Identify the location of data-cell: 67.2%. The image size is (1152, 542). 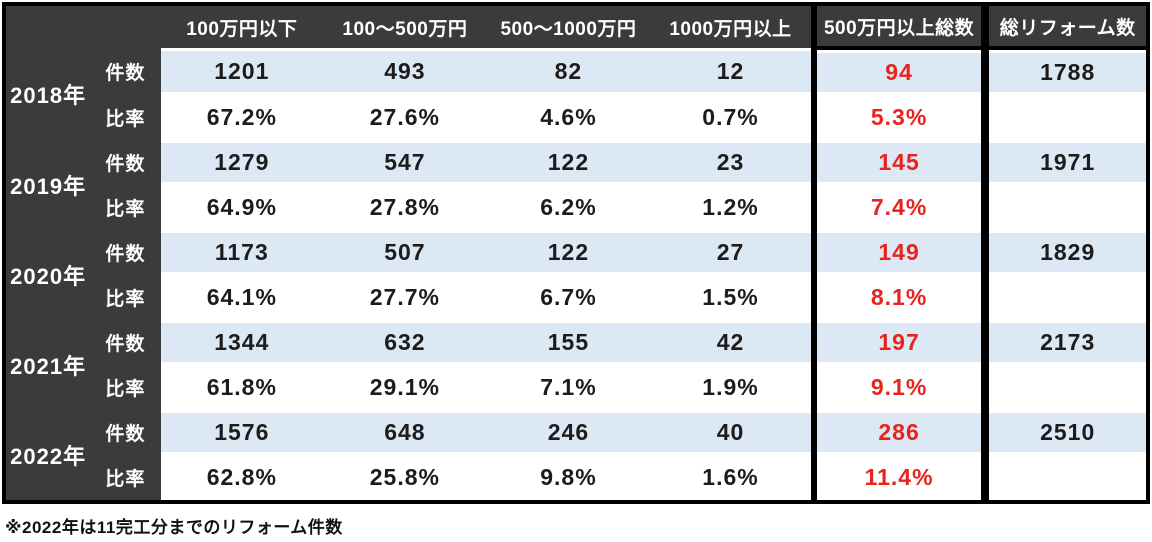
(242, 117).